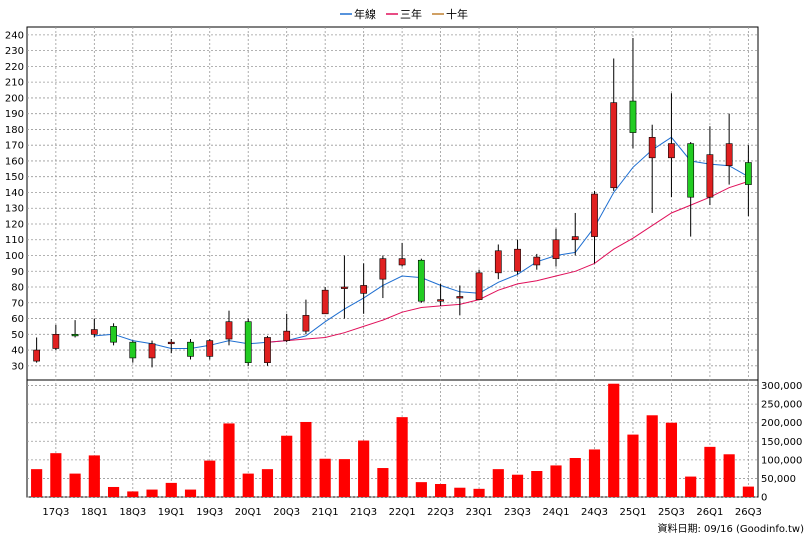  Describe the element at coordinates (209, 512) in the screenshot. I see `x-tick-label: 19Q3` at that location.